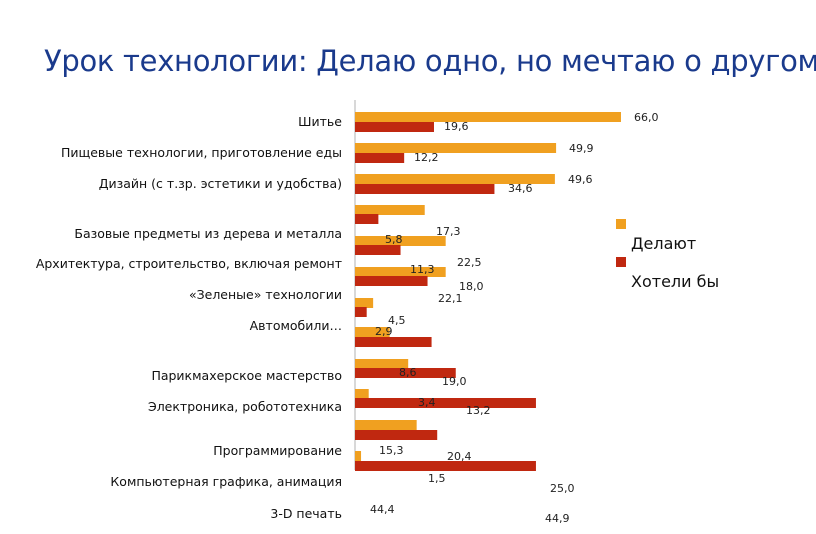 This screenshot has width=816, height=534. I want to click on value-label-delayut-8: 8,6, so click(408, 372).